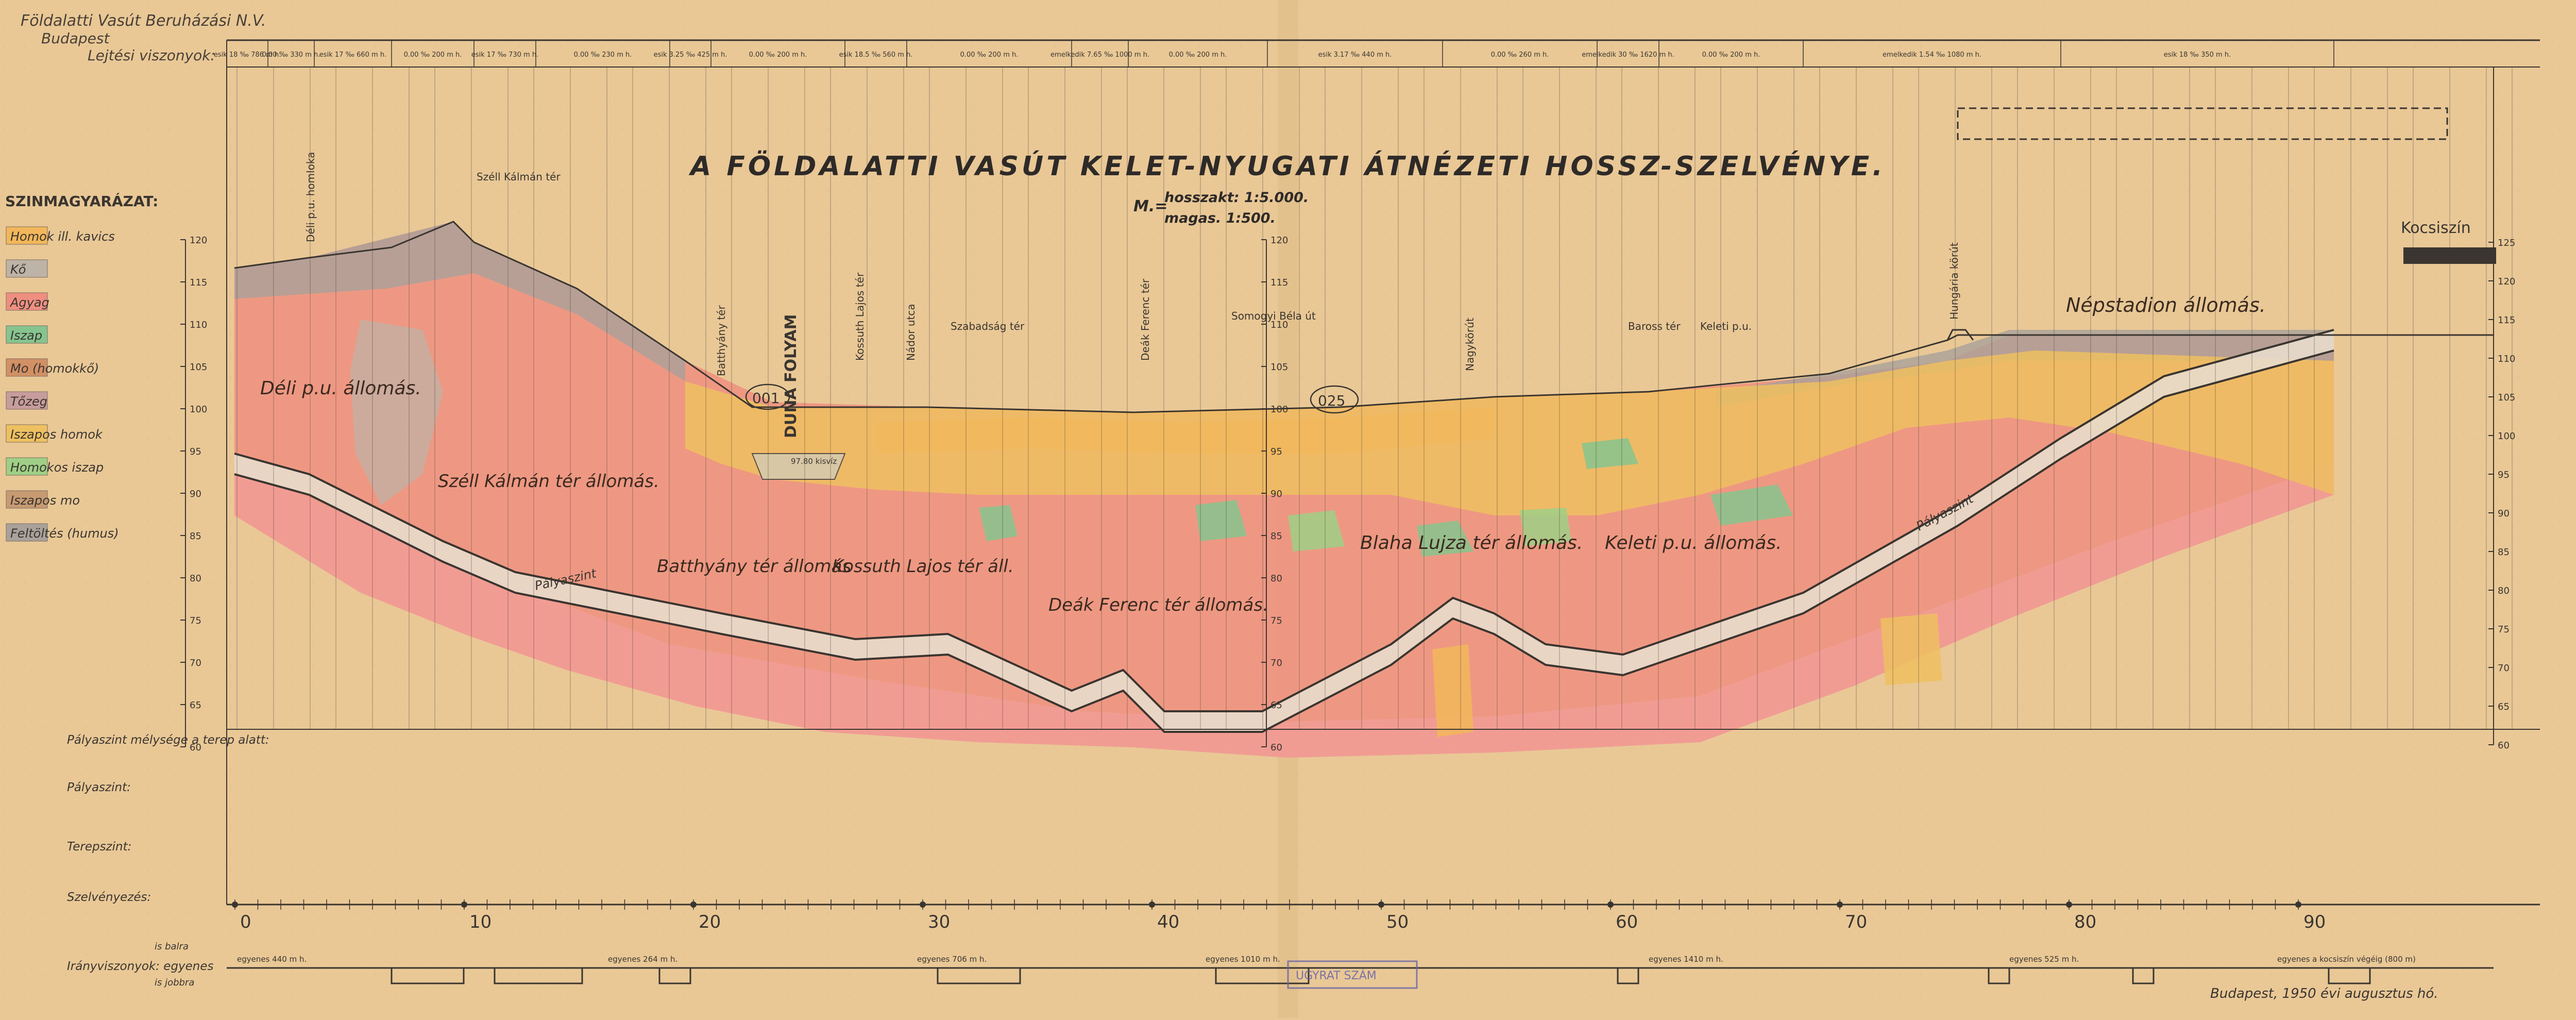 Image resolution: width=2576 pixels, height=1020 pixels. Describe the element at coordinates (18, 269) in the screenshot. I see `legend-label: Kő` at that location.